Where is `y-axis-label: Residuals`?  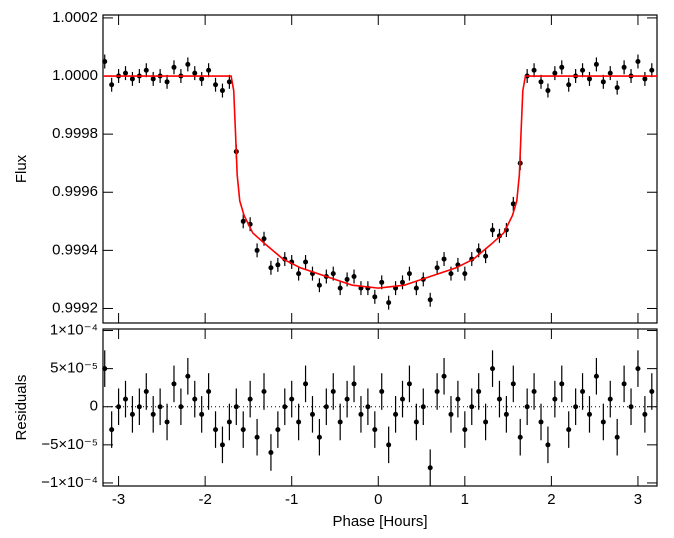 y-axis-label: Residuals is located at coordinates (21, 408).